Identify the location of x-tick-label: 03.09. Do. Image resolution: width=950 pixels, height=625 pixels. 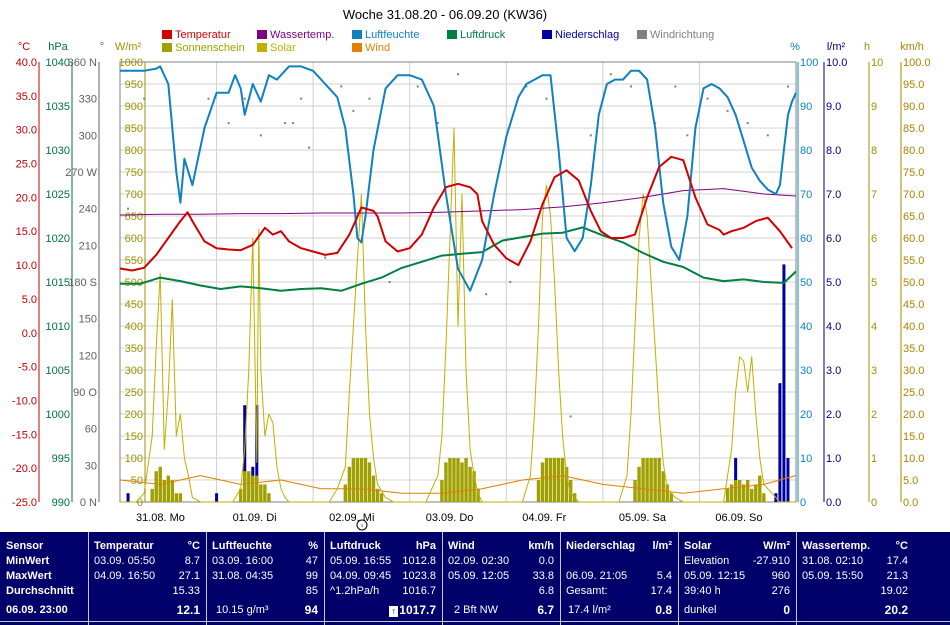
(450, 518).